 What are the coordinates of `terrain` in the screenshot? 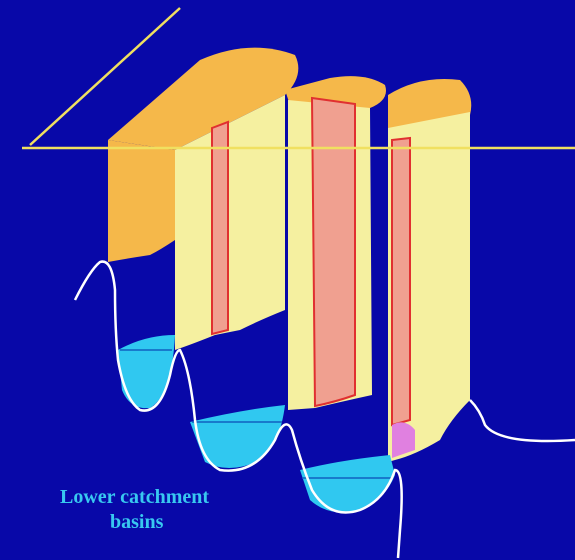 It's located at (522, 421).